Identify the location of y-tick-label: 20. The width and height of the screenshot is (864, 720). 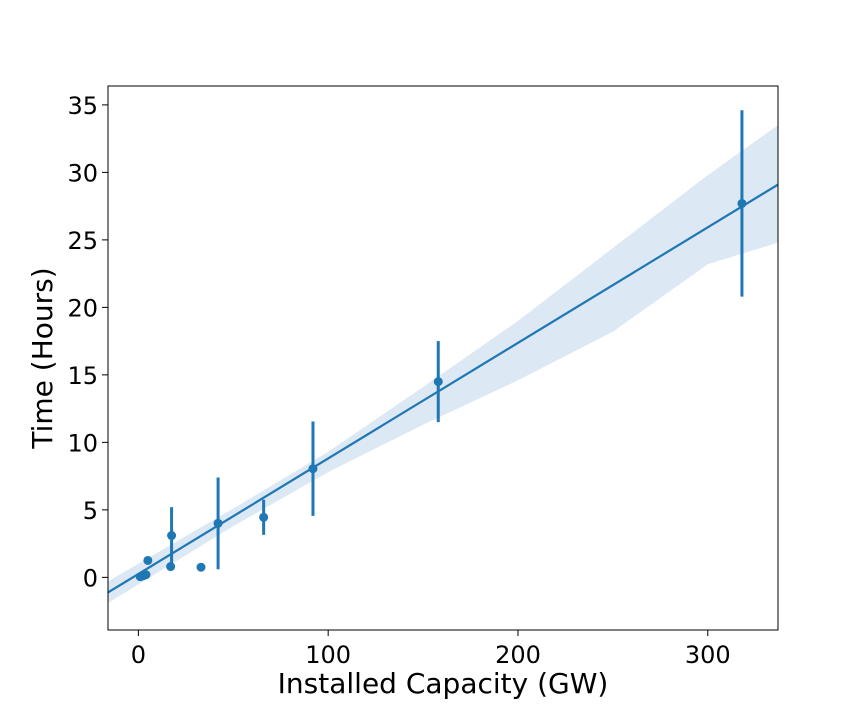
(82, 308).